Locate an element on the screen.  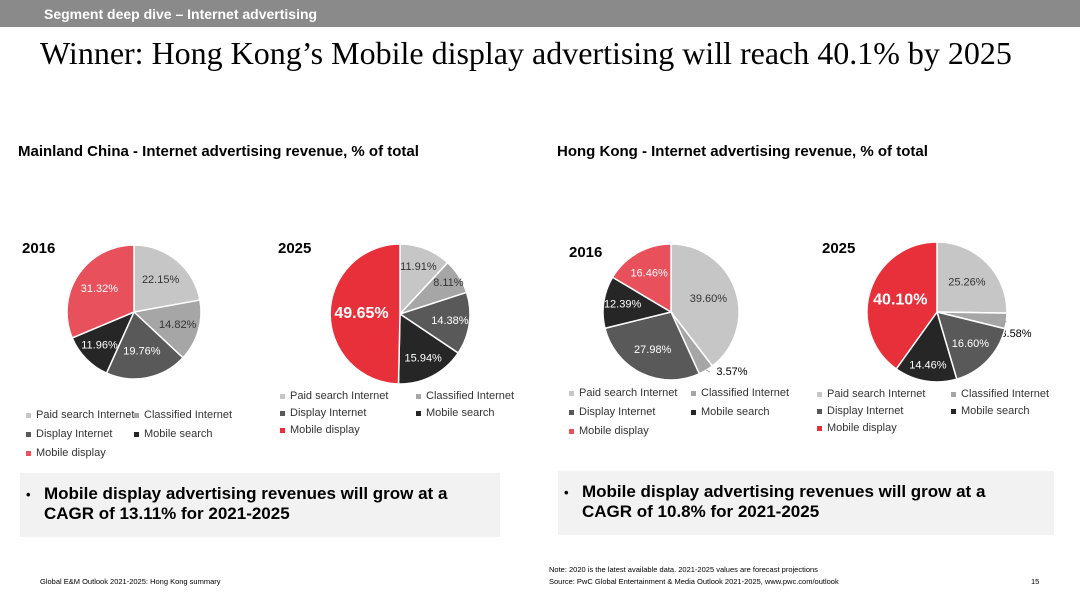
pie-slice-value-label: 3.58% is located at coordinates (1015, 334).